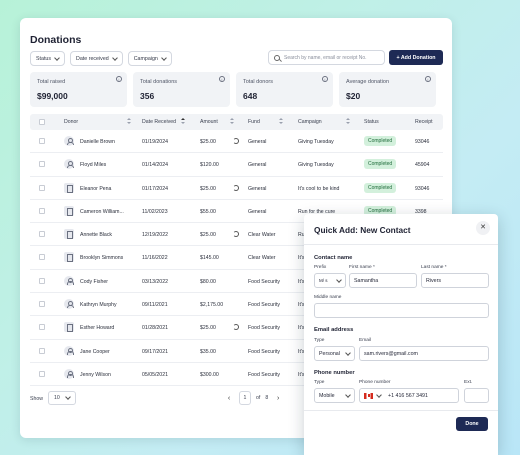  I want to click on recurring-icon, so click(236, 187).